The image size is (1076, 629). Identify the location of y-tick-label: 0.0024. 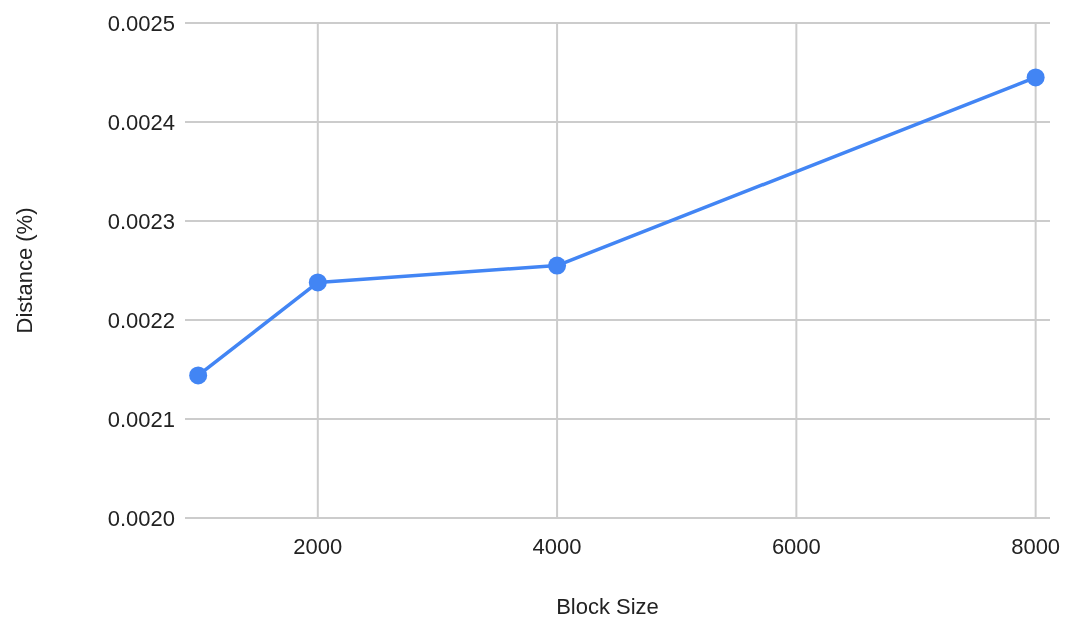
(141, 122).